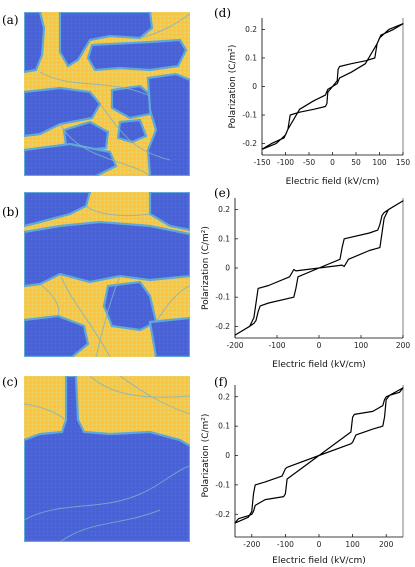 Image resolution: width=415 pixels, height=567 pixels. Describe the element at coordinates (221, 382) in the screenshot. I see `panel-label-f: (f)` at that location.